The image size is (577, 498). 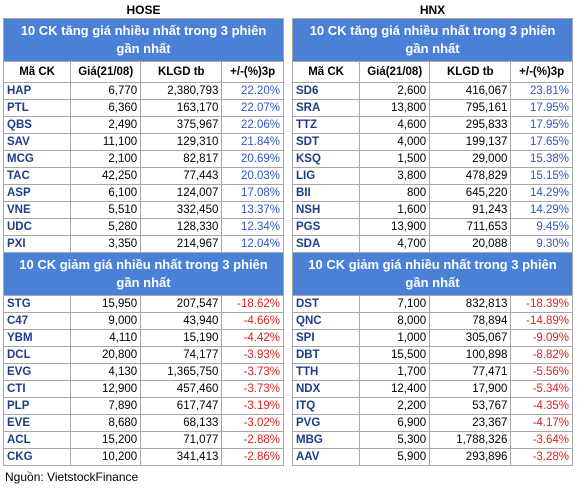 What do you see at coordinates (106, 72) in the screenshot?
I see `column-header: Giá(21/08)` at bounding box center [106, 72].